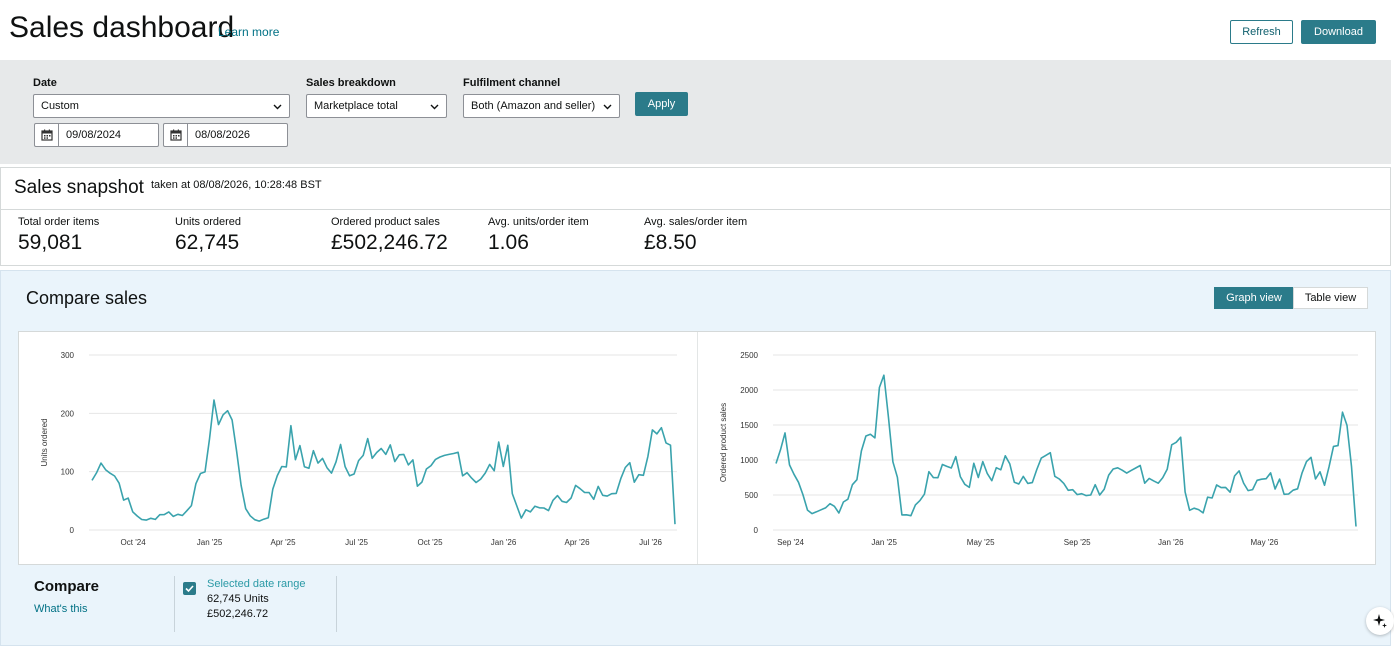 Image resolution: width=1394 pixels, height=646 pixels. Describe the element at coordinates (223, 135) in the screenshot. I see `end-date-value: 08/08/2026` at that location.